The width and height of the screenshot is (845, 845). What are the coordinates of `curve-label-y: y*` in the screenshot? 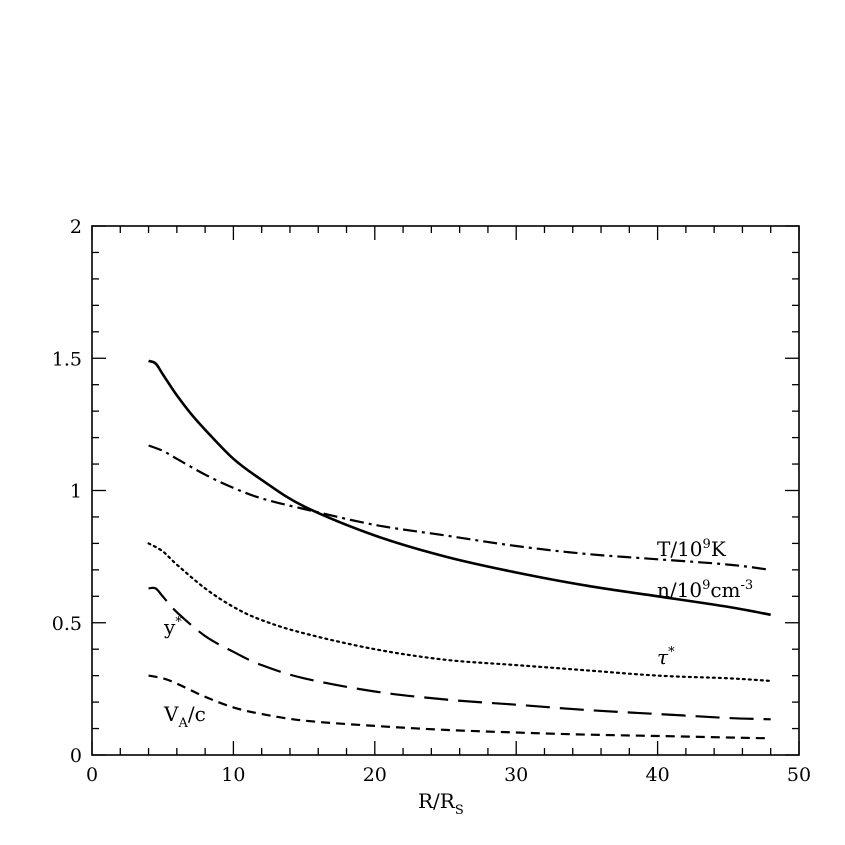 It's located at (172, 627).